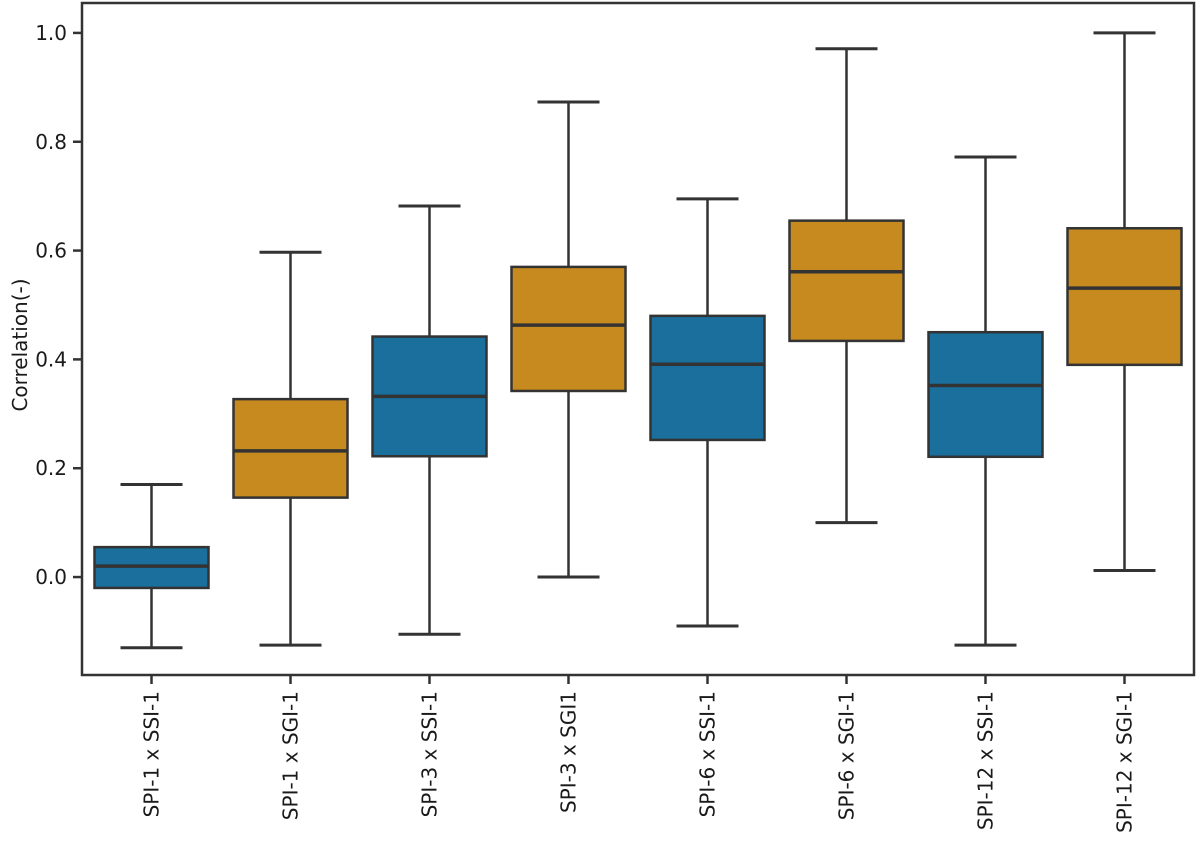 This screenshot has width=1200, height=848. Describe the element at coordinates (847, 755) in the screenshot. I see `x-tick-label: SPI-6 x SGI-1` at that location.